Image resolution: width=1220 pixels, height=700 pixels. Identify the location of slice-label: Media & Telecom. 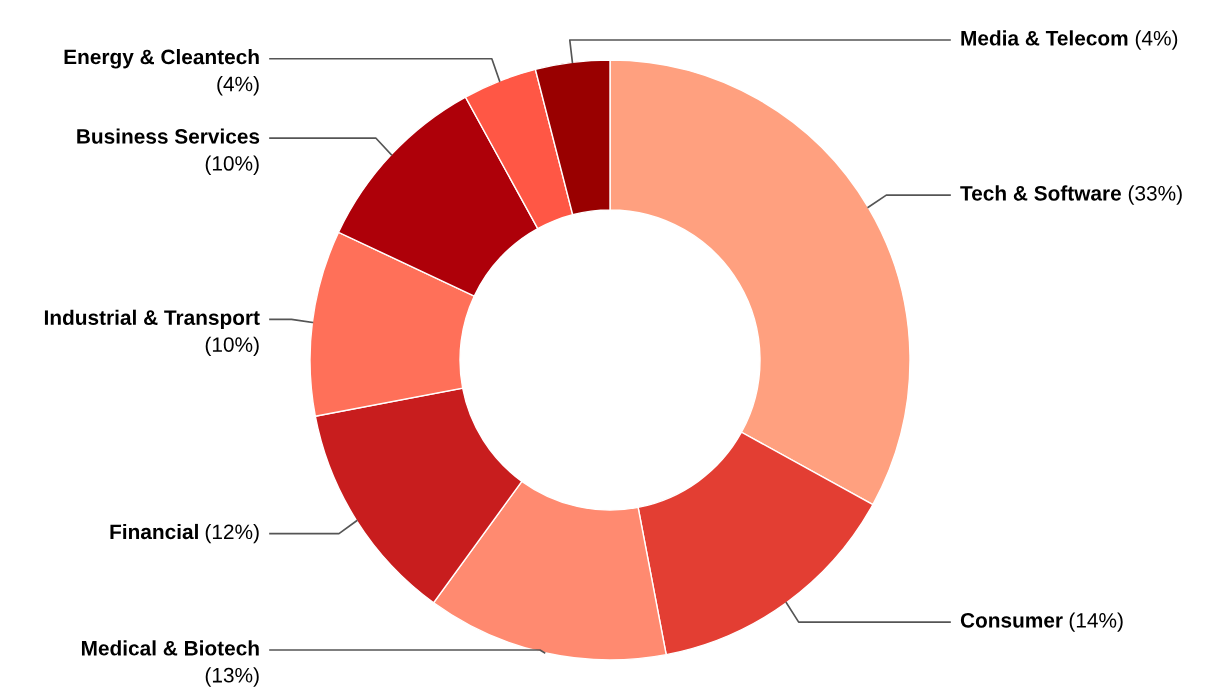
(1044, 38).